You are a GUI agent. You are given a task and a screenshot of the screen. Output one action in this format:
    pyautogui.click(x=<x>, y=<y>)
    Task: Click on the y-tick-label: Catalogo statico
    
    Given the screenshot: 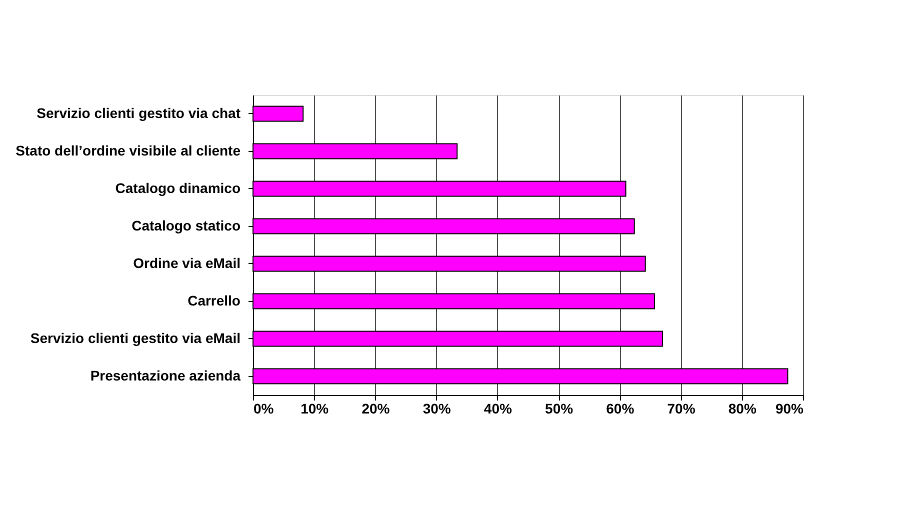 What is the action you would take?
    pyautogui.click(x=186, y=225)
    